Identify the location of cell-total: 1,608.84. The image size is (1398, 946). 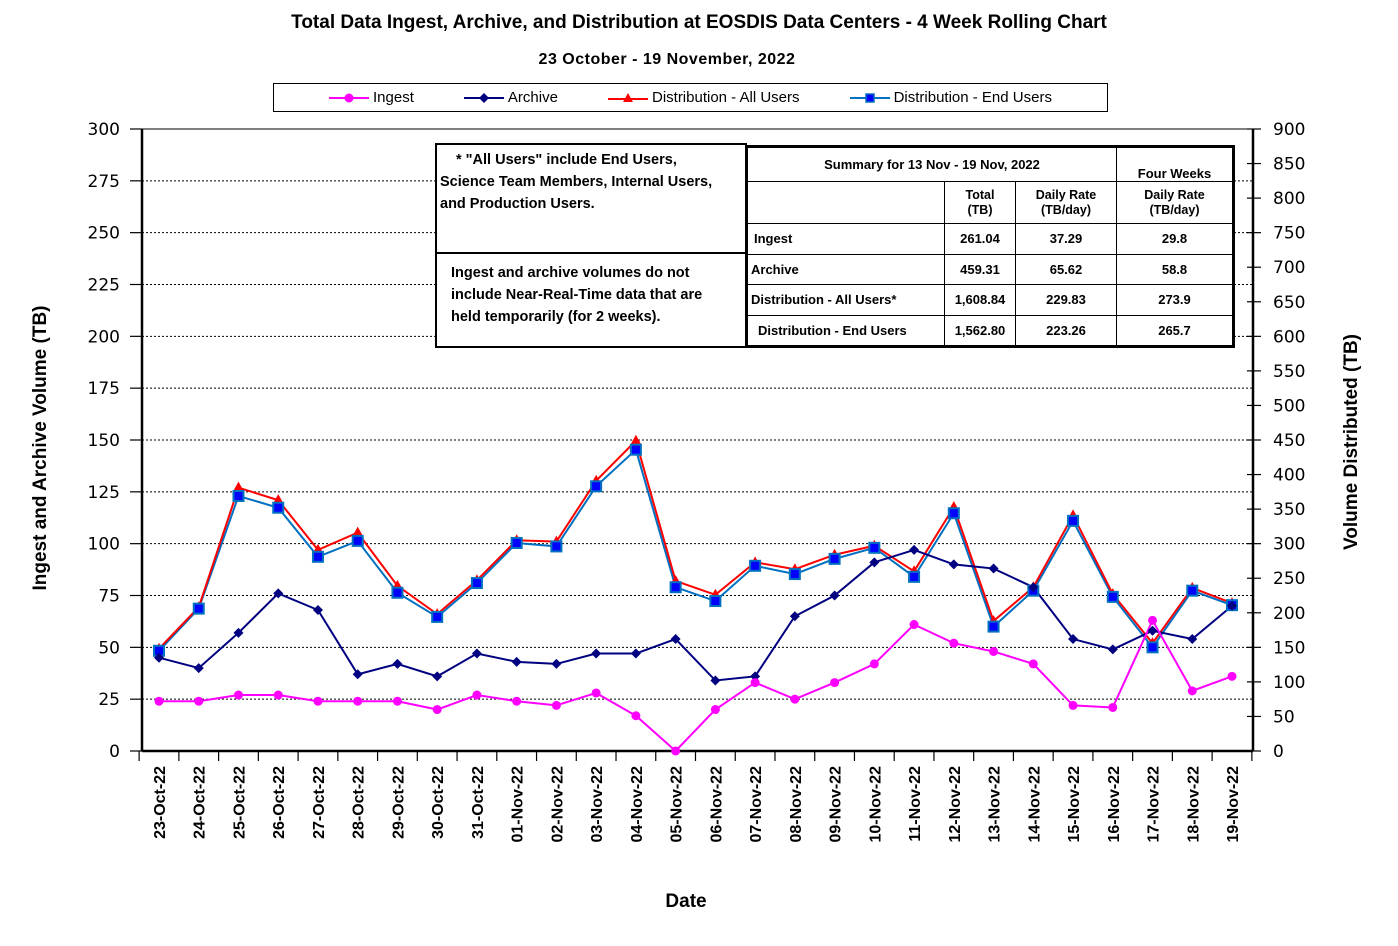
(980, 300).